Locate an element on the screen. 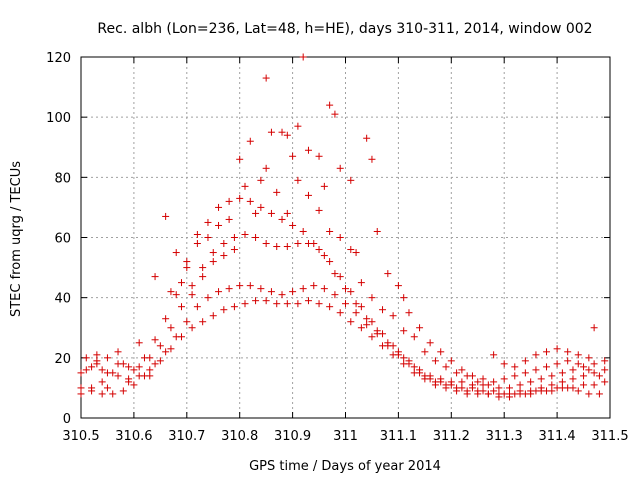  y-axis-label: STEC from uqrg / TECUs is located at coordinates (16, 239).